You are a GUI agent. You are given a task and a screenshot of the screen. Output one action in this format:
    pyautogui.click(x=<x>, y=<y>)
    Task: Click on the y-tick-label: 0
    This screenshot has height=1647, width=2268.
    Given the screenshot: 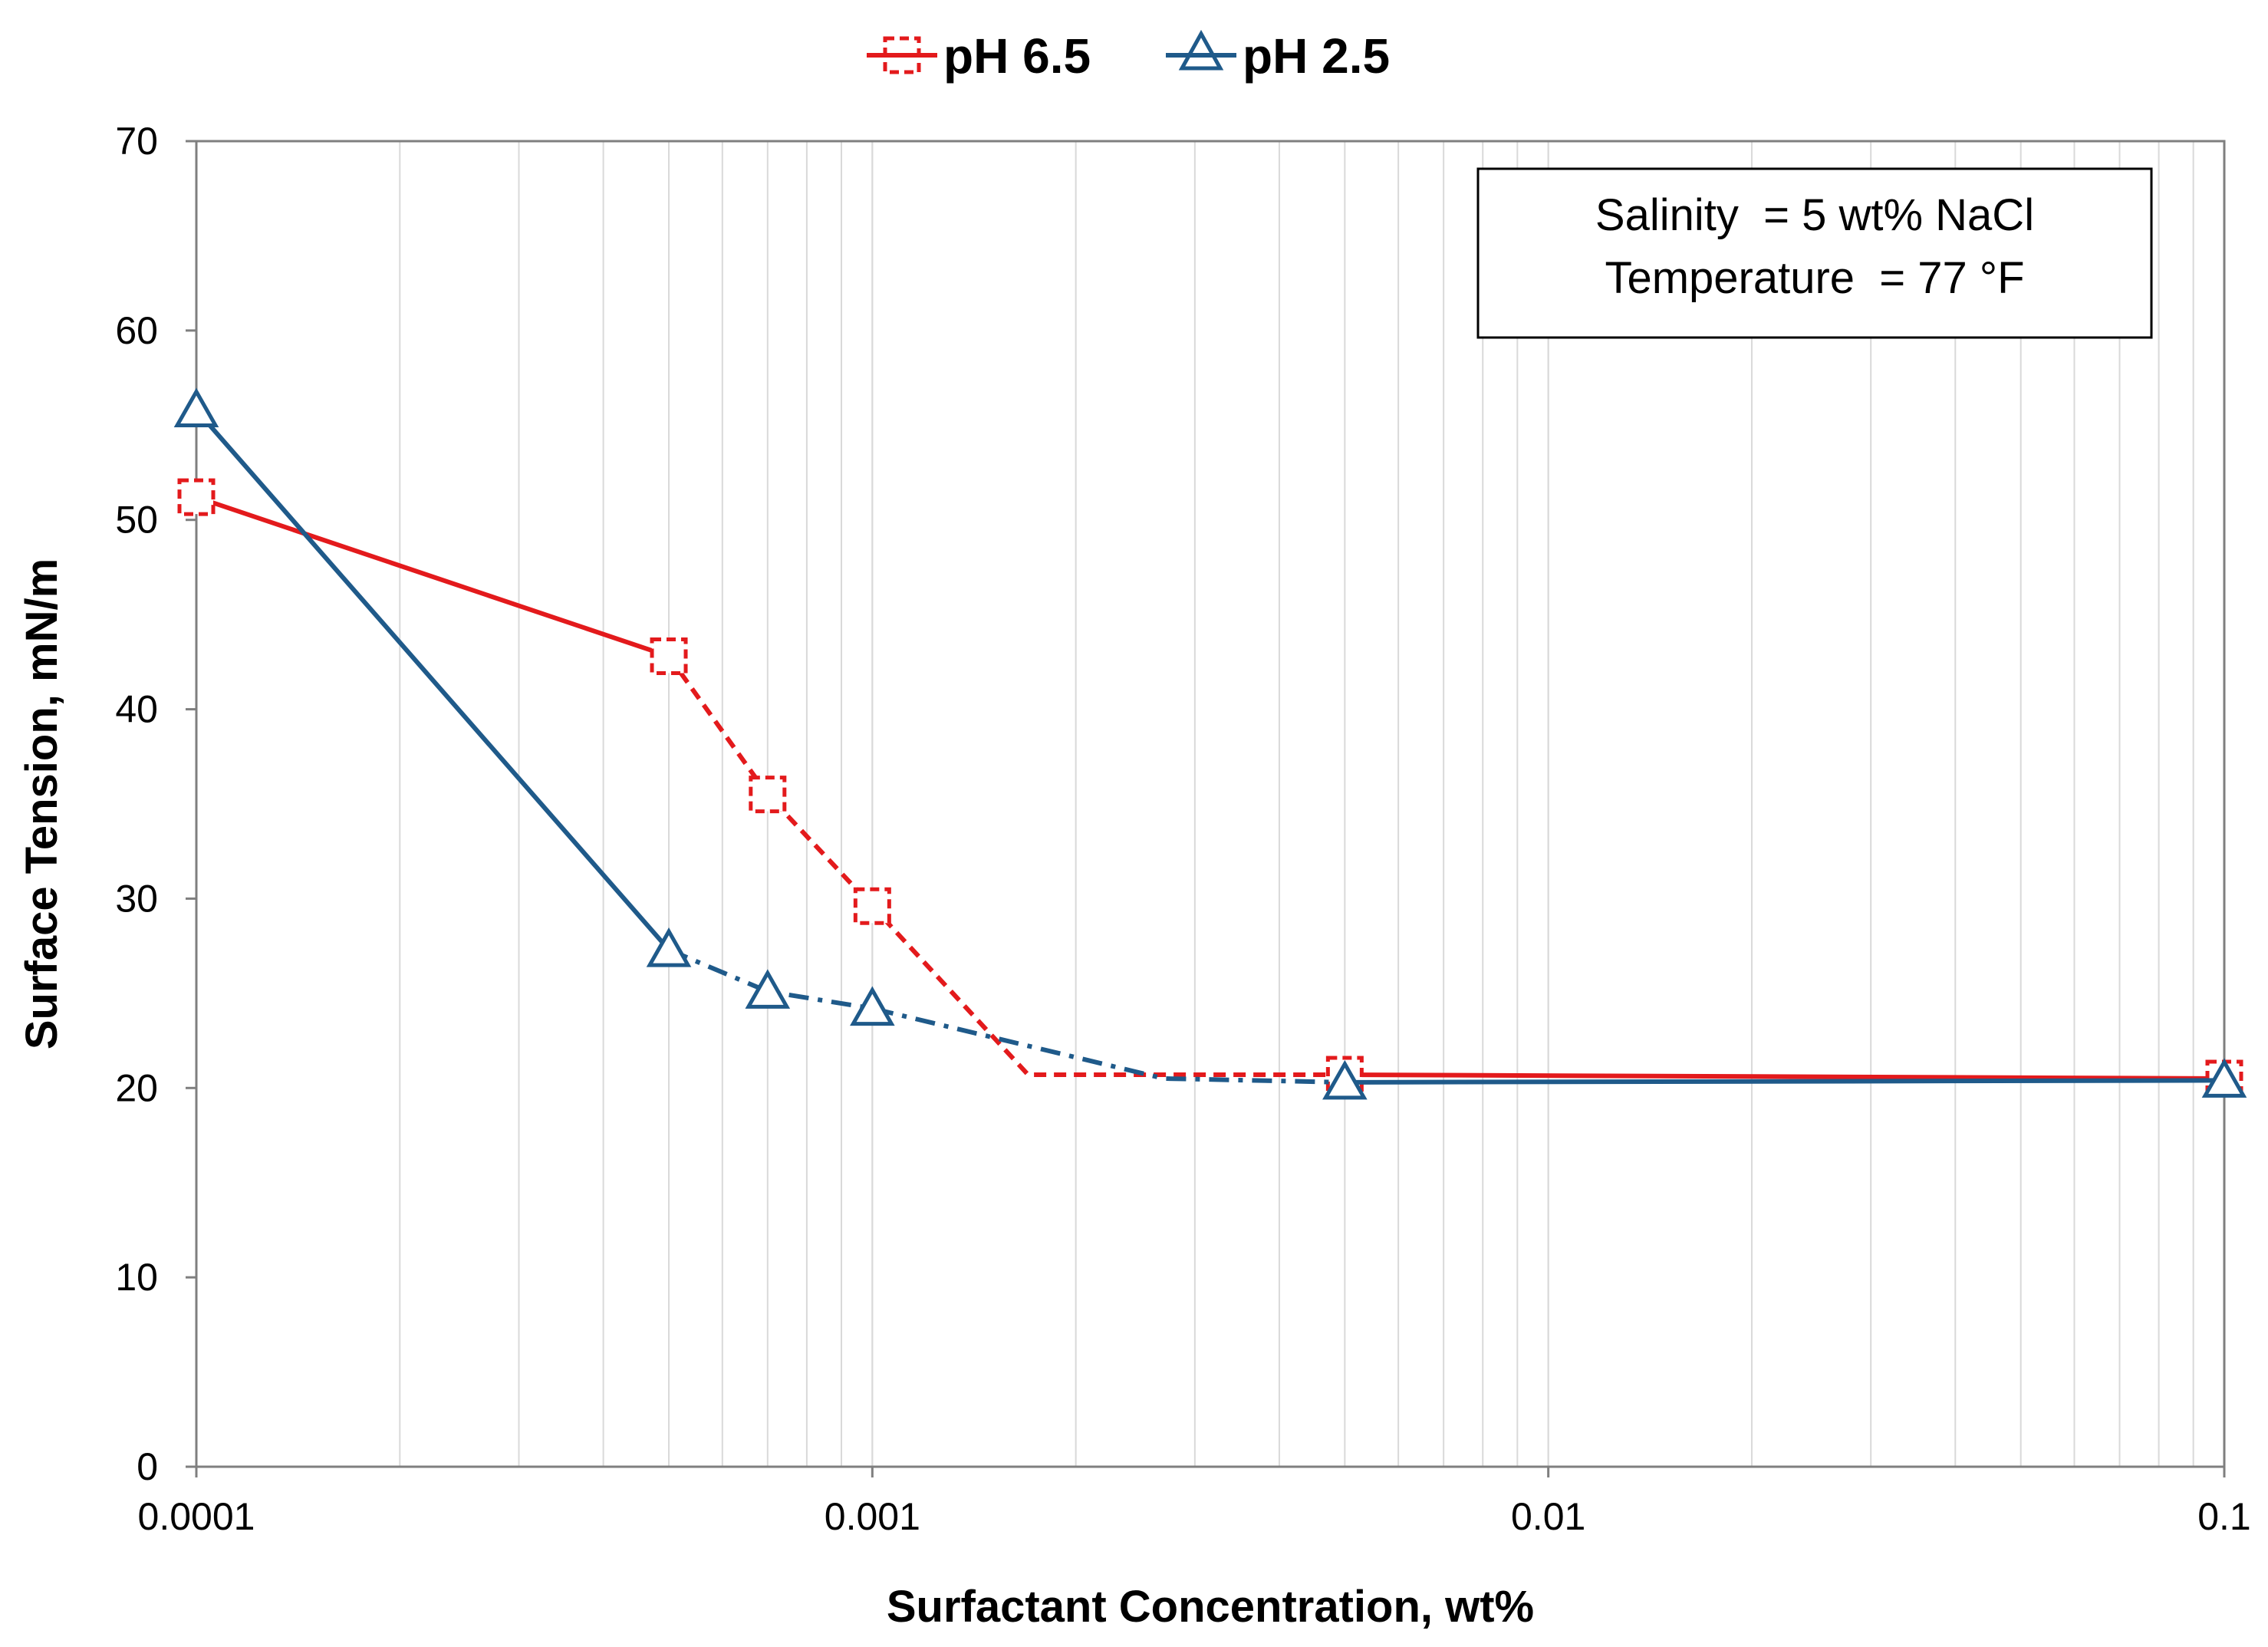 What is the action you would take?
    pyautogui.click(x=147, y=1466)
    